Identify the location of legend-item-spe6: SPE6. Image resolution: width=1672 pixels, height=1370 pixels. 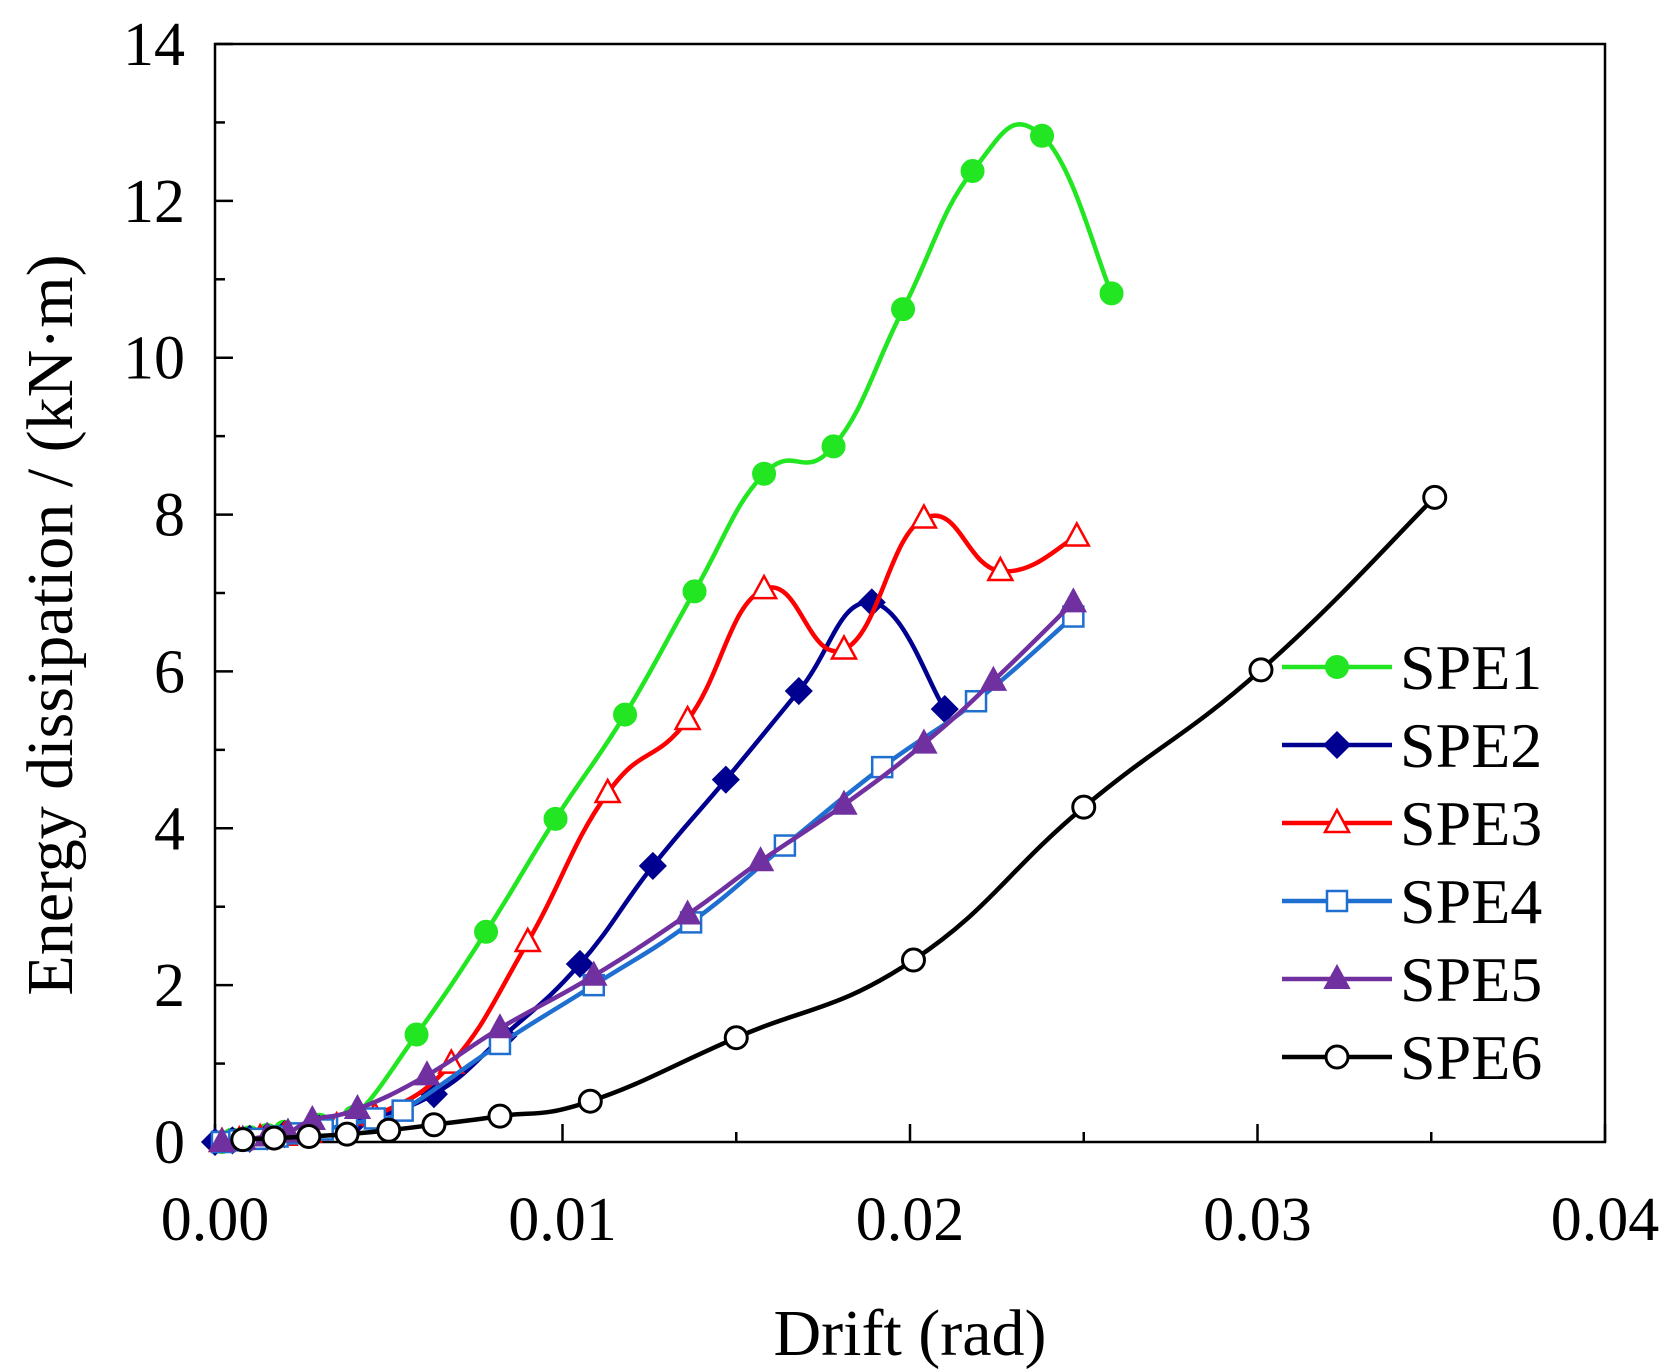
(1412, 1057).